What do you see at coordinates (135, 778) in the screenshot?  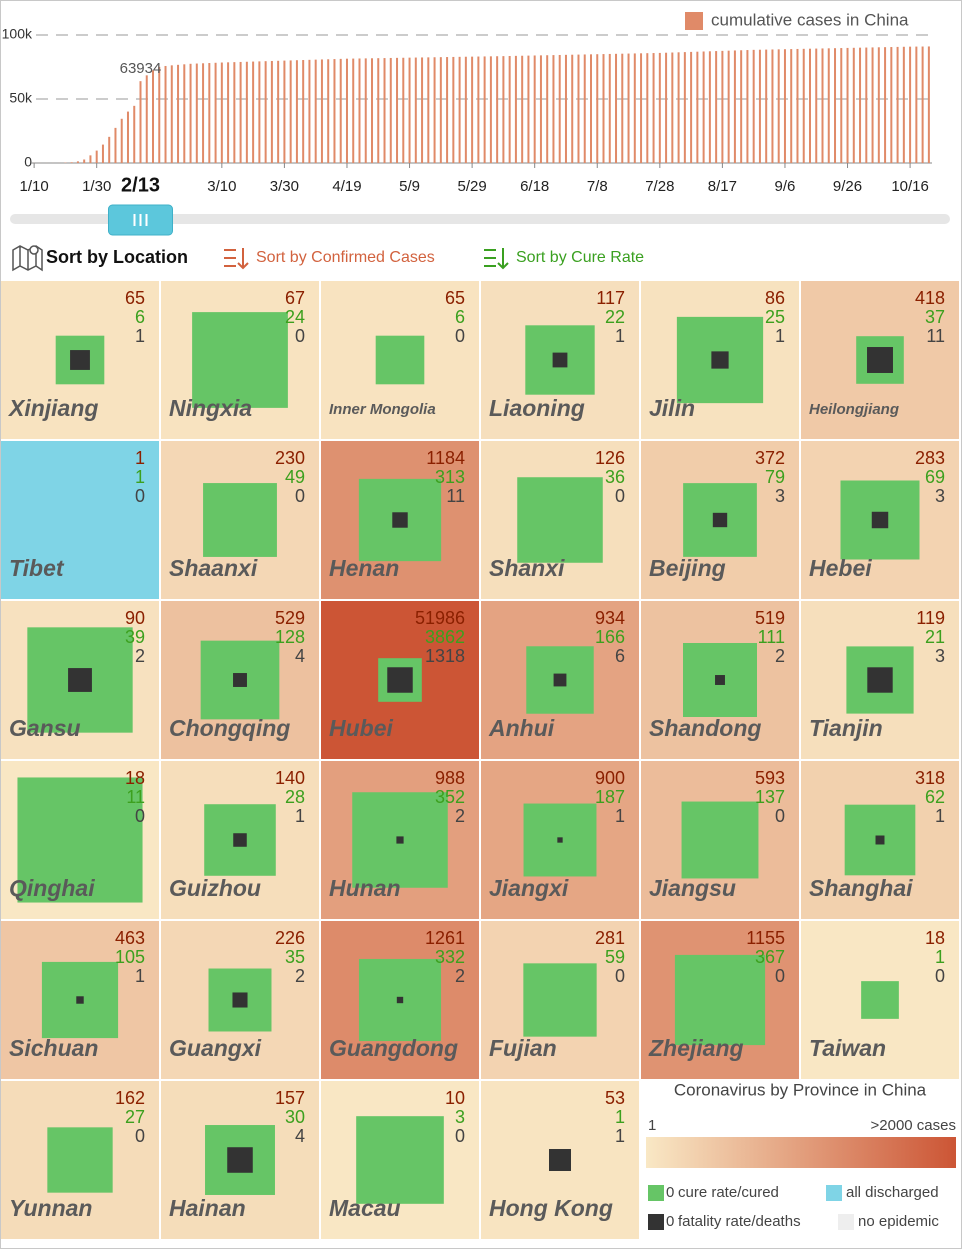 I see `confirmed-count: 18` at bounding box center [135, 778].